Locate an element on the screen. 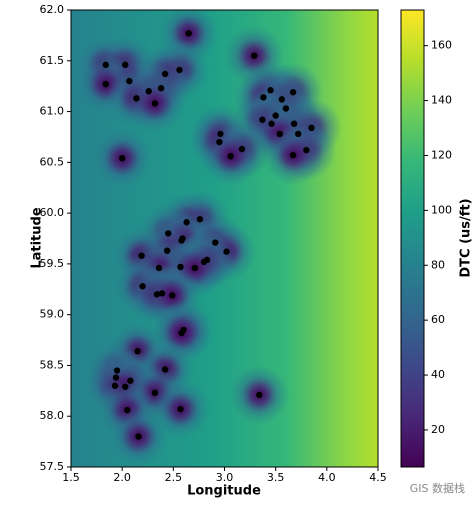  y-tick-label: 60.0 is located at coordinates (52, 212).